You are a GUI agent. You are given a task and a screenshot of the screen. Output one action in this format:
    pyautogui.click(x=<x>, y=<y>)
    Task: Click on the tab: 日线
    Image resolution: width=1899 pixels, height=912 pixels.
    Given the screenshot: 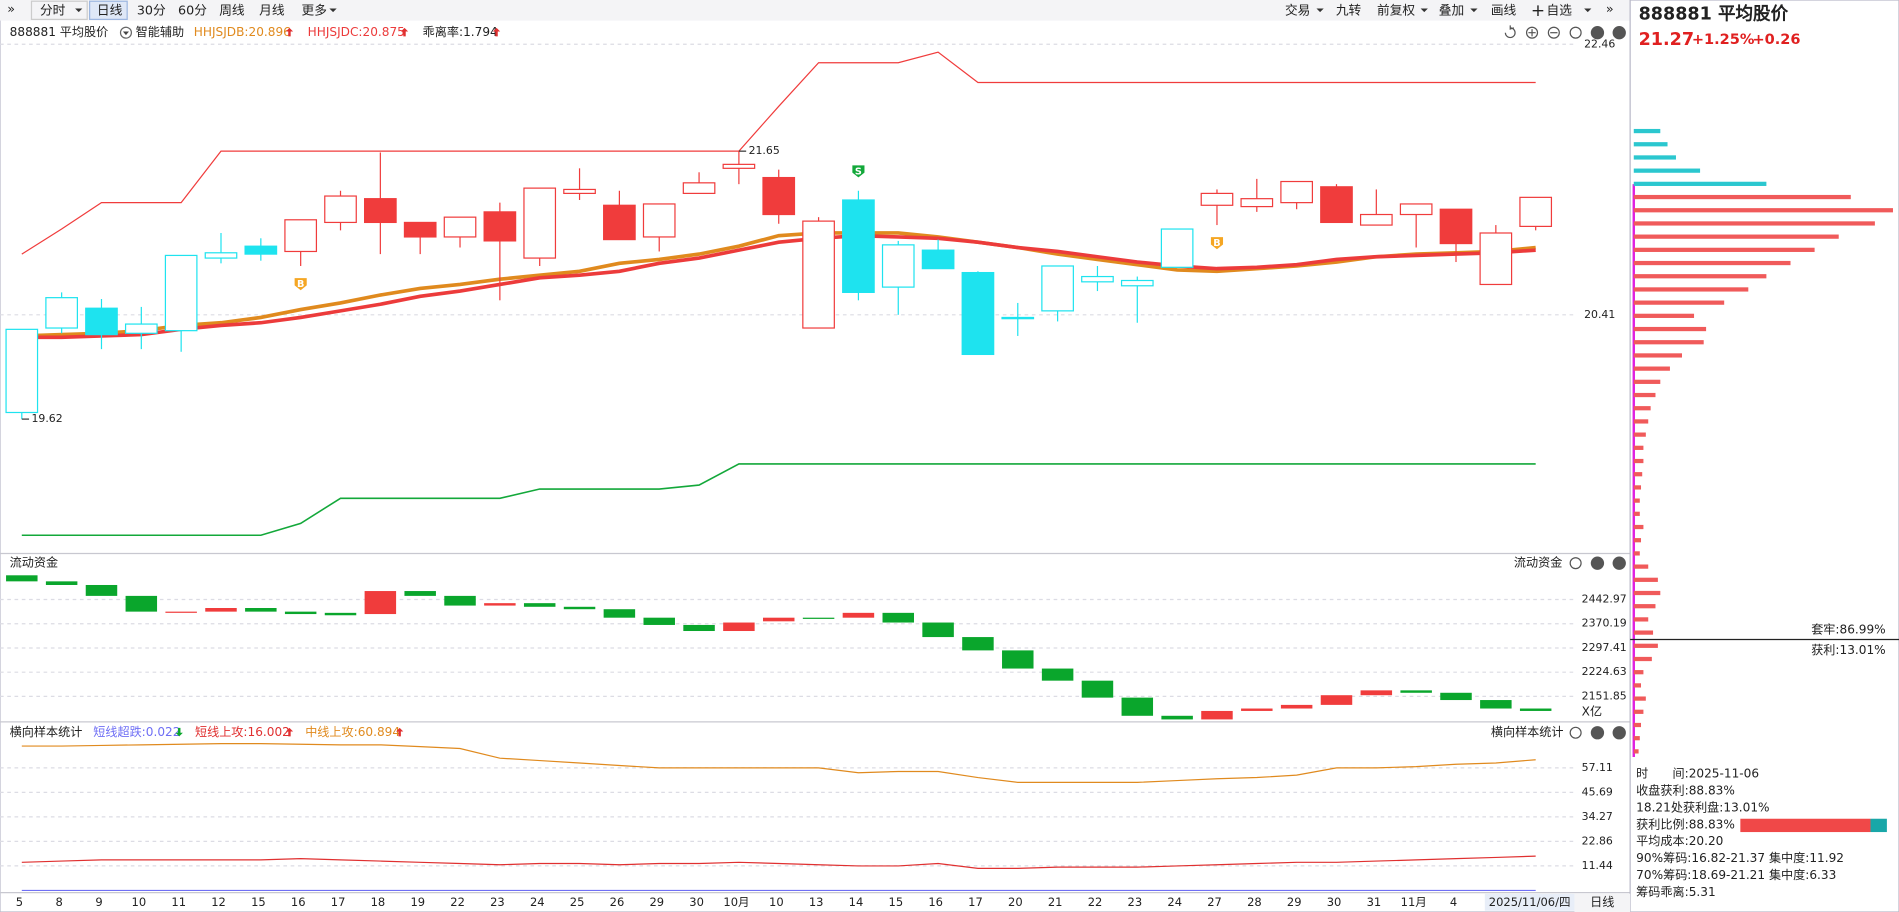 What is the action you would take?
    pyautogui.click(x=110, y=9)
    